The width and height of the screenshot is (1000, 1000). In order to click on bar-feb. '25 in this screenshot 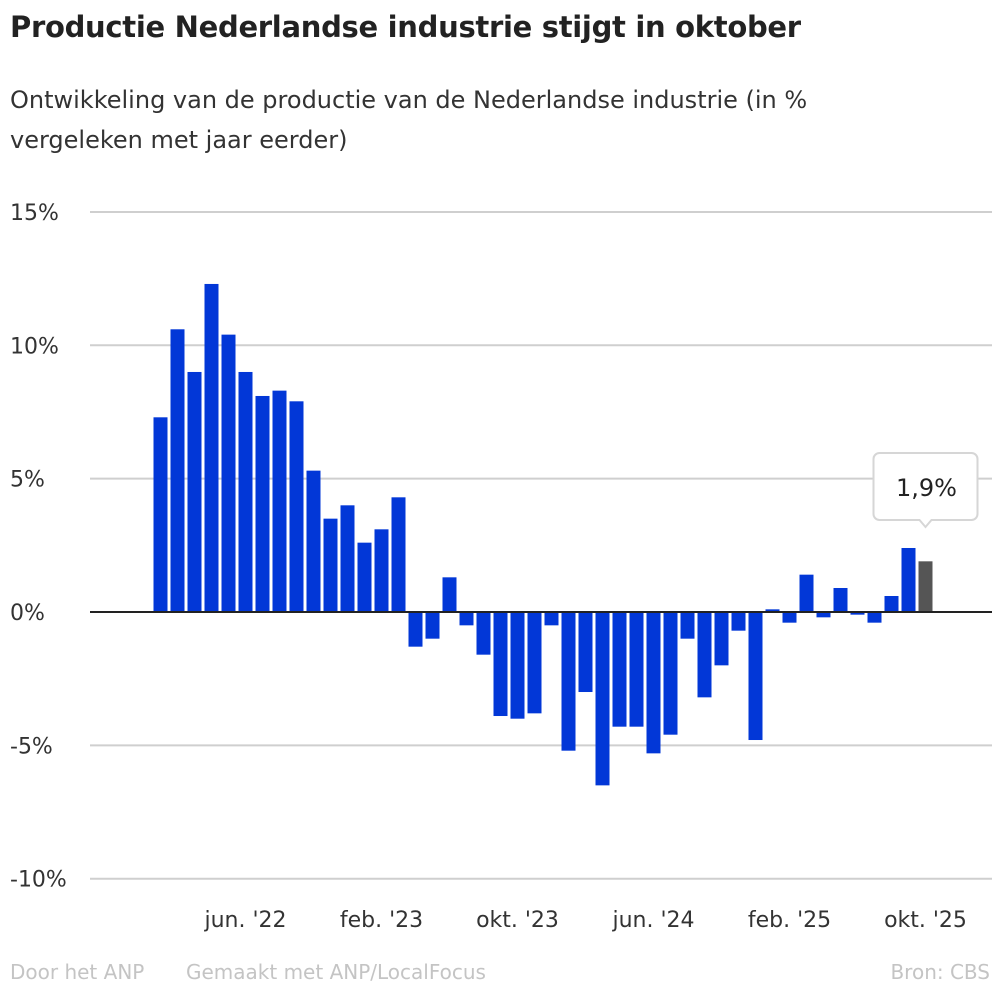, I will do `click(789, 617)`.